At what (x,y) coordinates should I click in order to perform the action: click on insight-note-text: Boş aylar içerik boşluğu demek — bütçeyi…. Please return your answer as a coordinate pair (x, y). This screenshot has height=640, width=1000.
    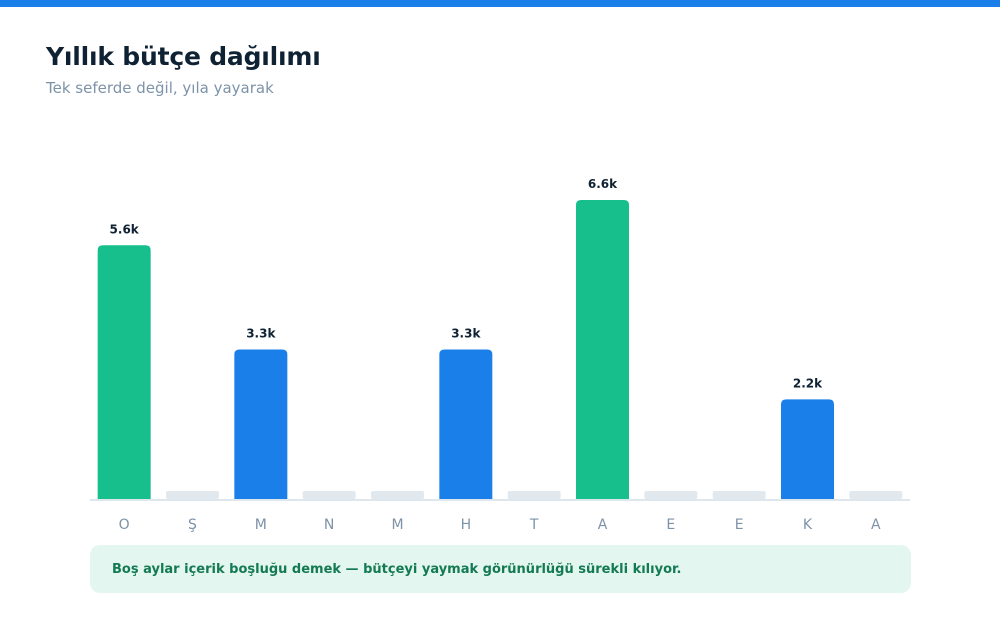
    Looking at the image, I should click on (397, 569).